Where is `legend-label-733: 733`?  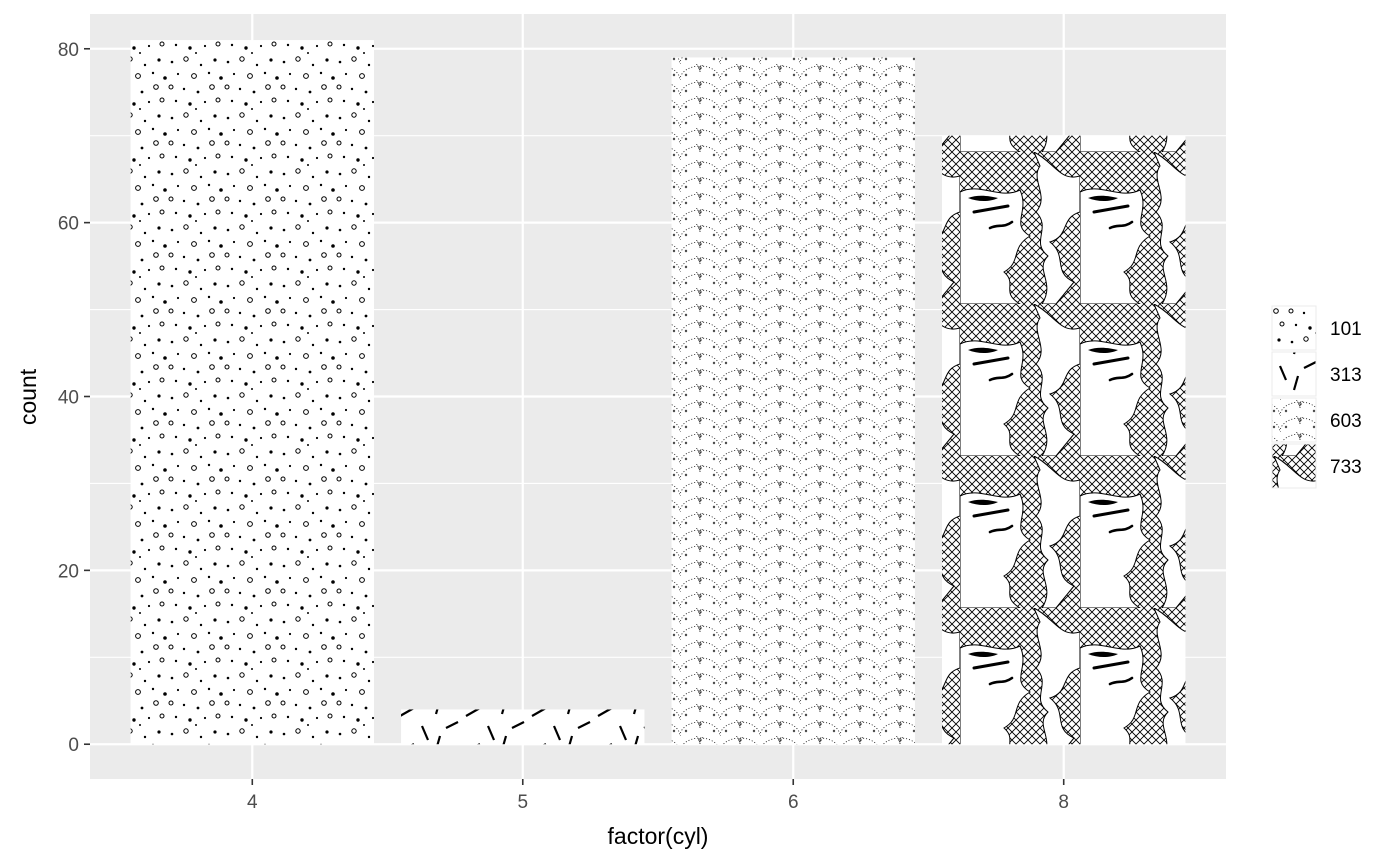
legend-label-733: 733 is located at coordinates (1346, 467).